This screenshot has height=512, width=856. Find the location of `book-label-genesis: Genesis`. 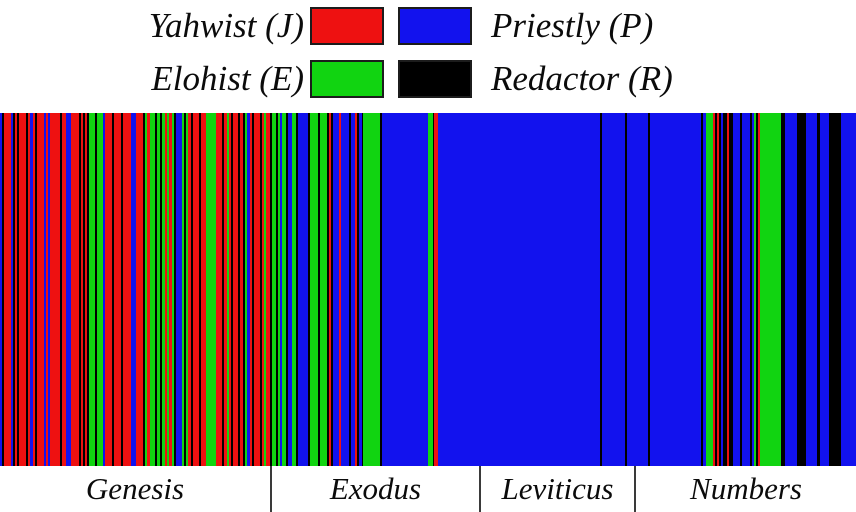

book-label-genesis: Genesis is located at coordinates (135, 488).